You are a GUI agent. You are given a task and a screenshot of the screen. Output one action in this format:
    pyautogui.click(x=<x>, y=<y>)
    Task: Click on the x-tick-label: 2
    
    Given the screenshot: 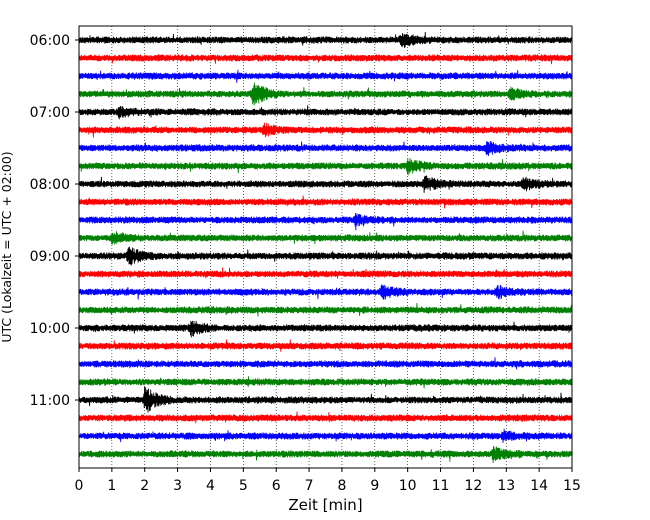 What is the action you would take?
    pyautogui.click(x=144, y=486)
    